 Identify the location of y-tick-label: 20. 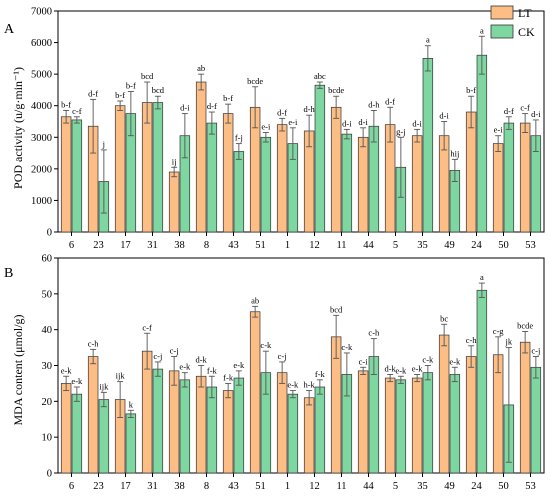
(47, 402).